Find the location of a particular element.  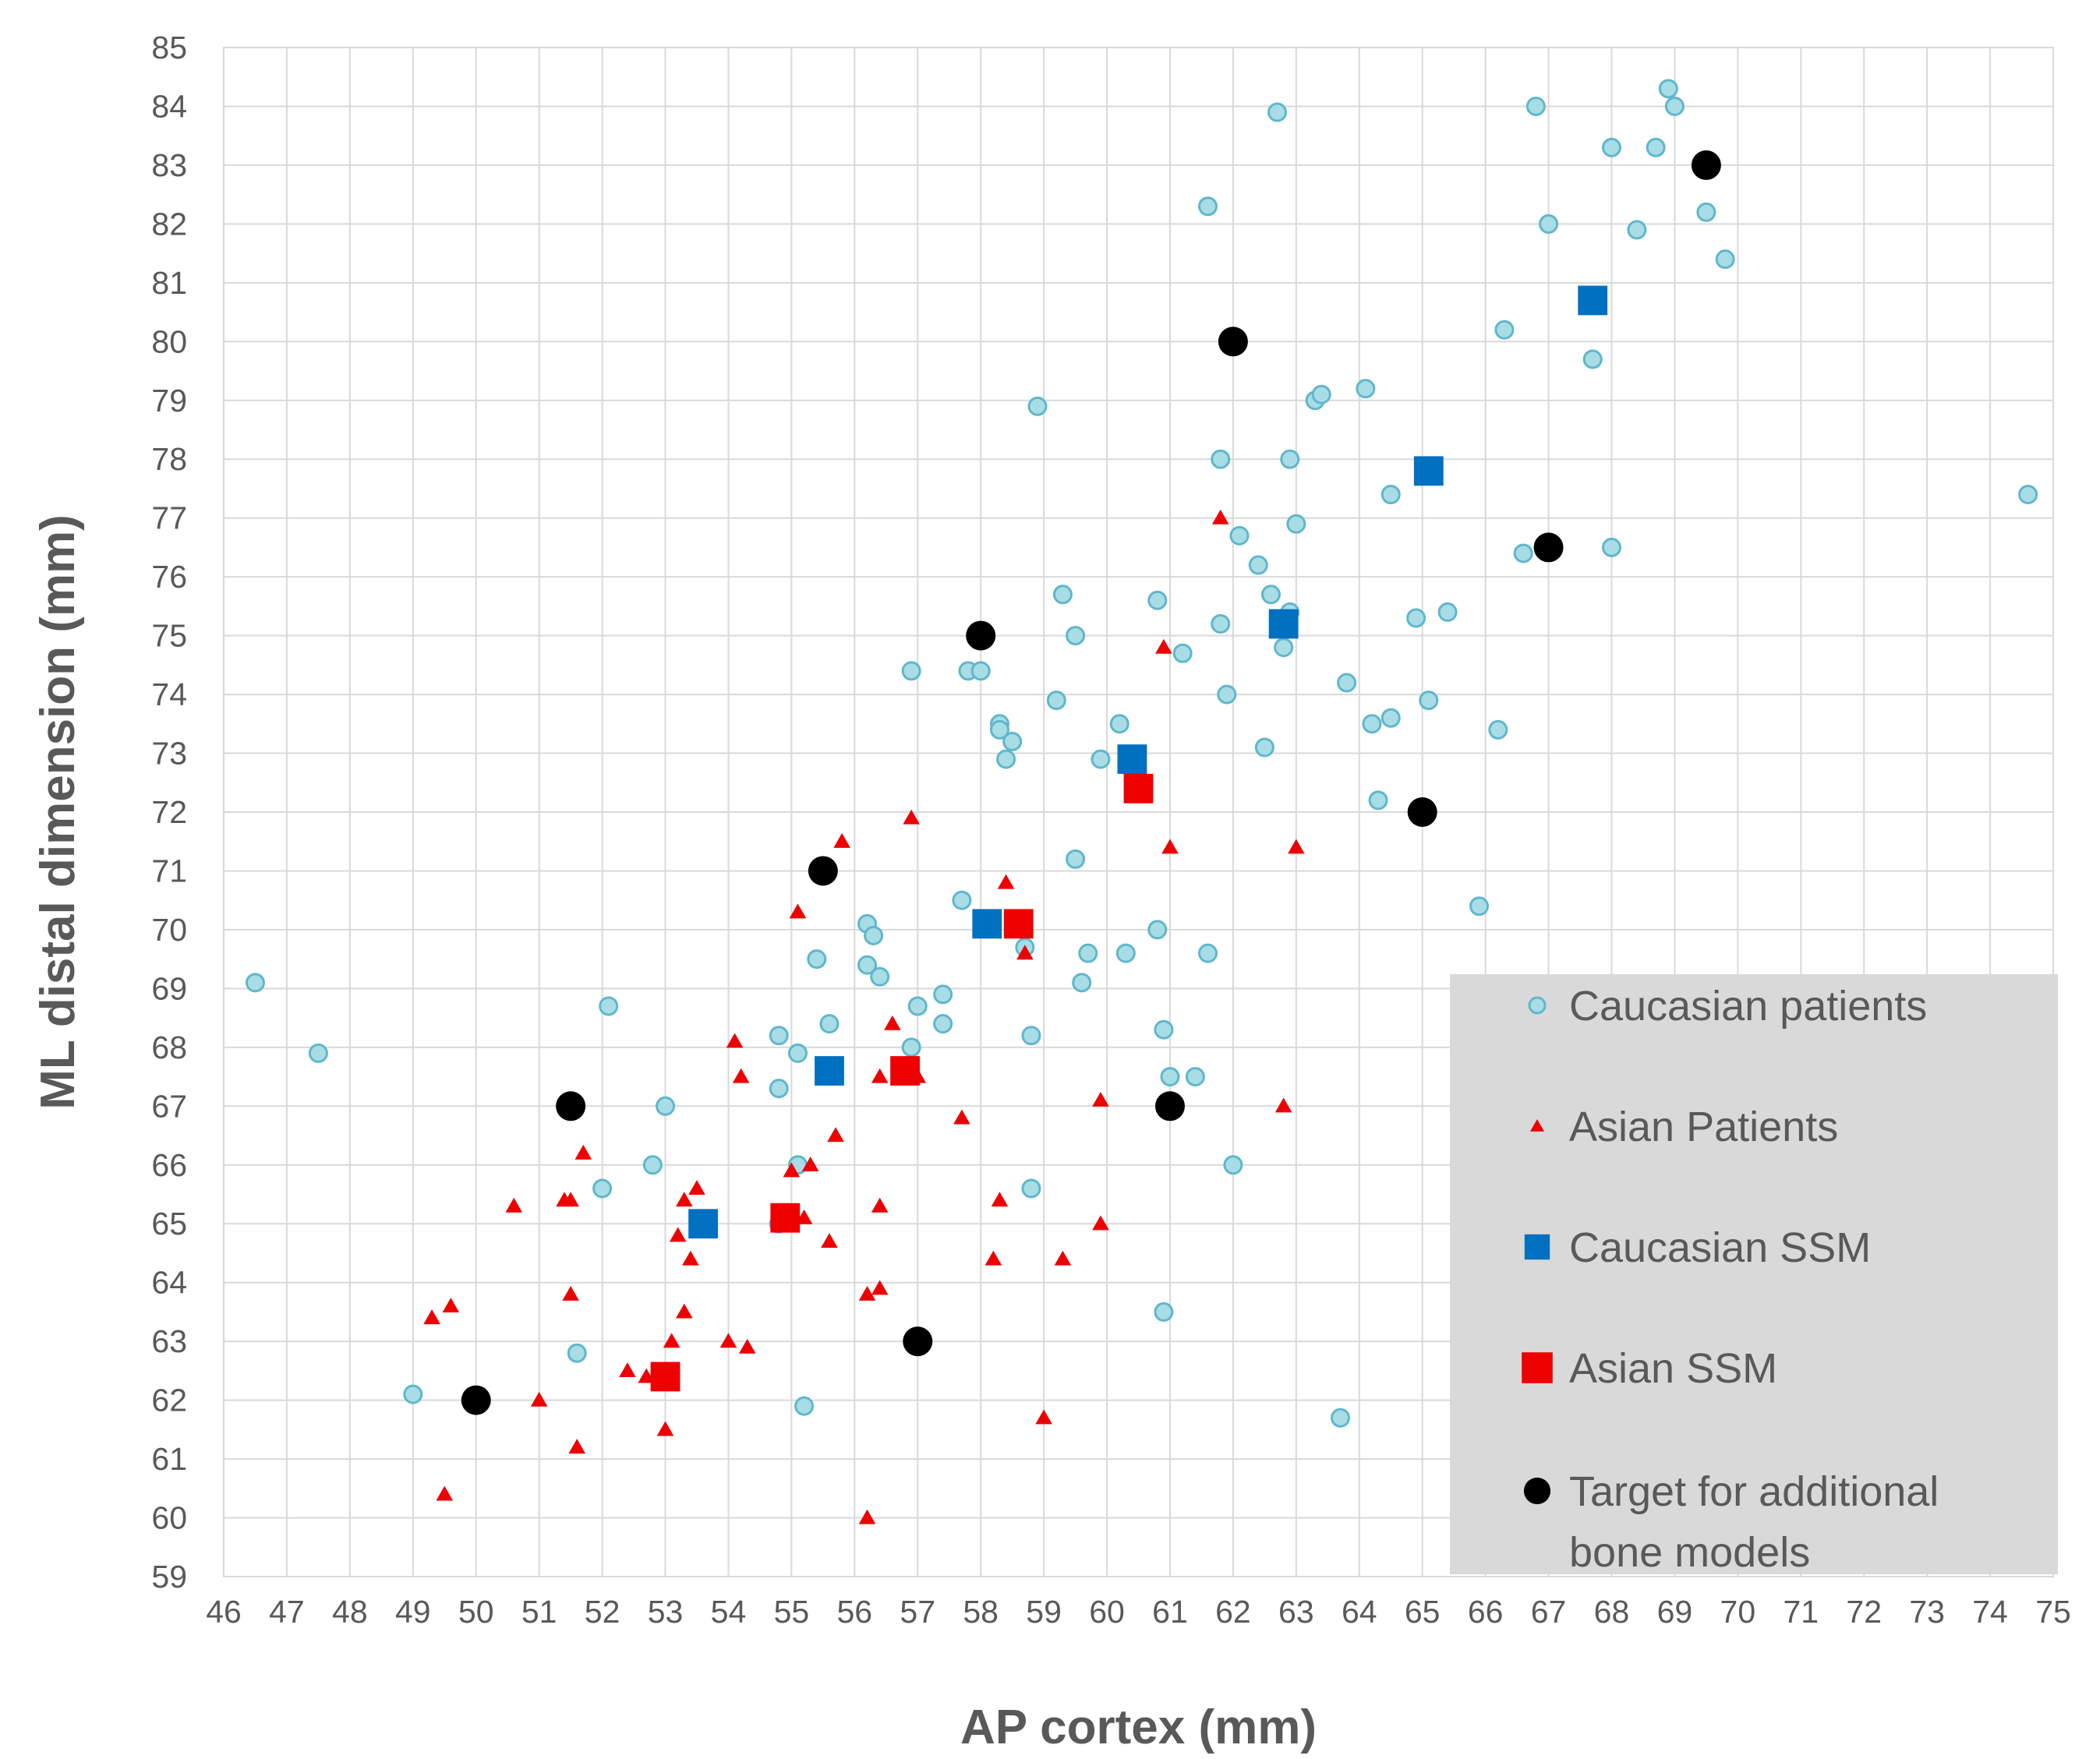

y-tick-label: 83 is located at coordinates (169, 165).